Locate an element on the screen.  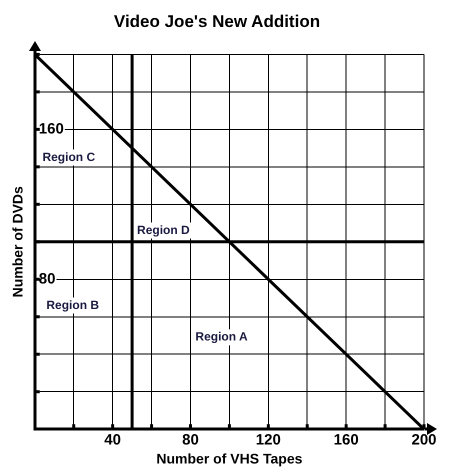
annotation: Region A is located at coordinates (221, 337).